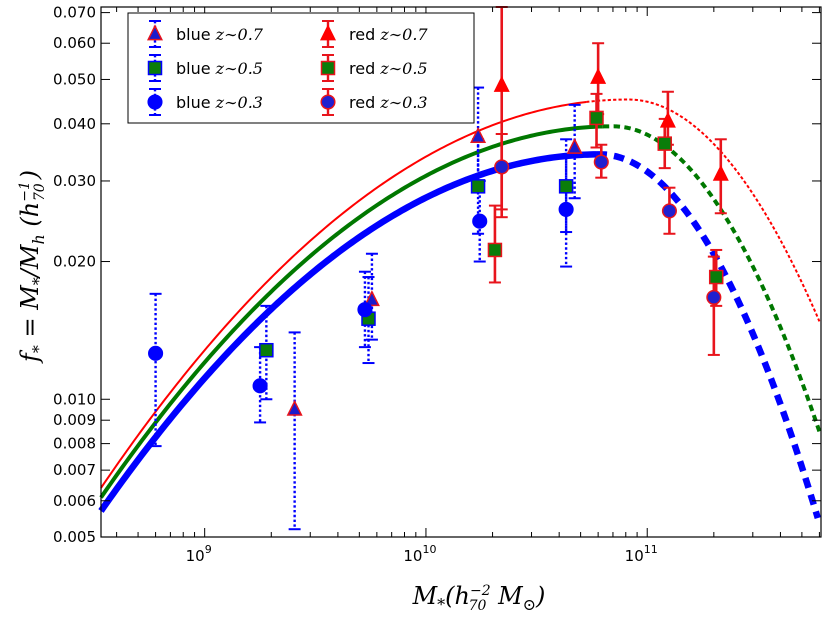 This screenshot has height=623, width=830. Describe the element at coordinates (74, 537) in the screenshot. I see `y-tick-label: 0.005` at that location.